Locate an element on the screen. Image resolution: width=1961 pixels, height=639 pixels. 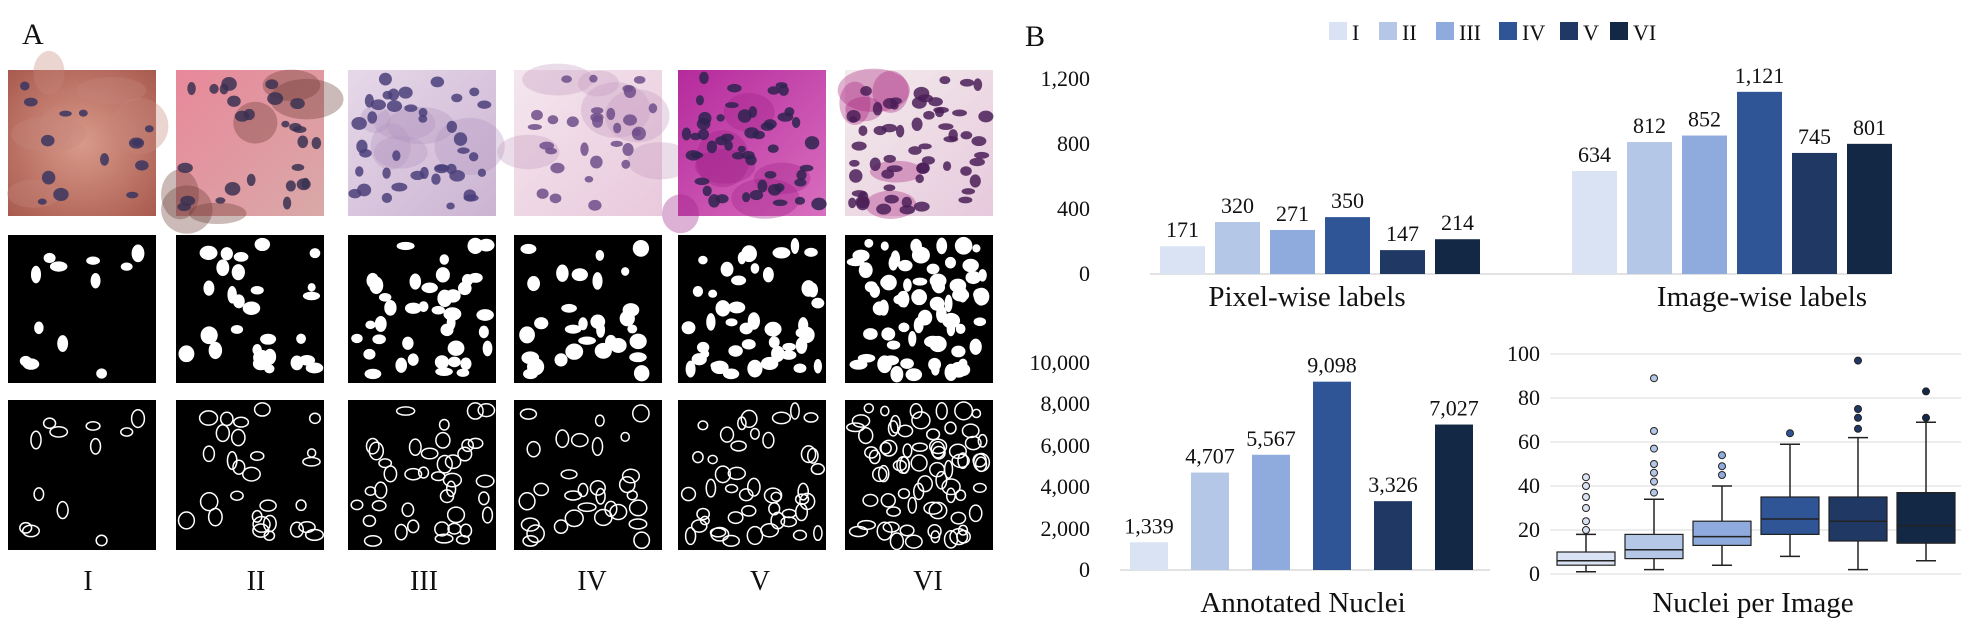
legend-label-ii: II is located at coordinates (1409, 32).